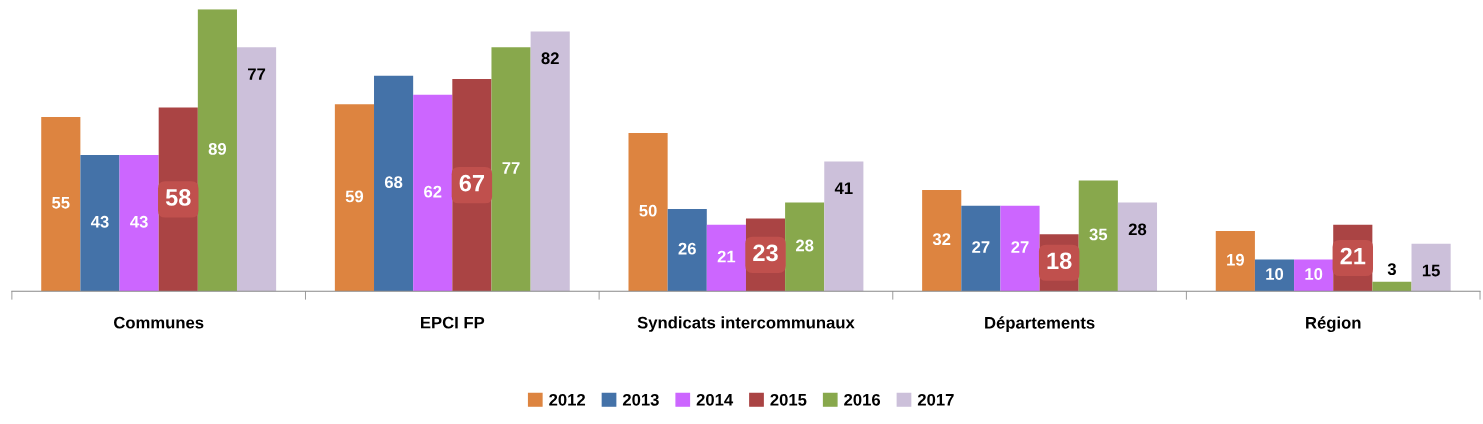  I want to click on data-label: 58, so click(178, 197).